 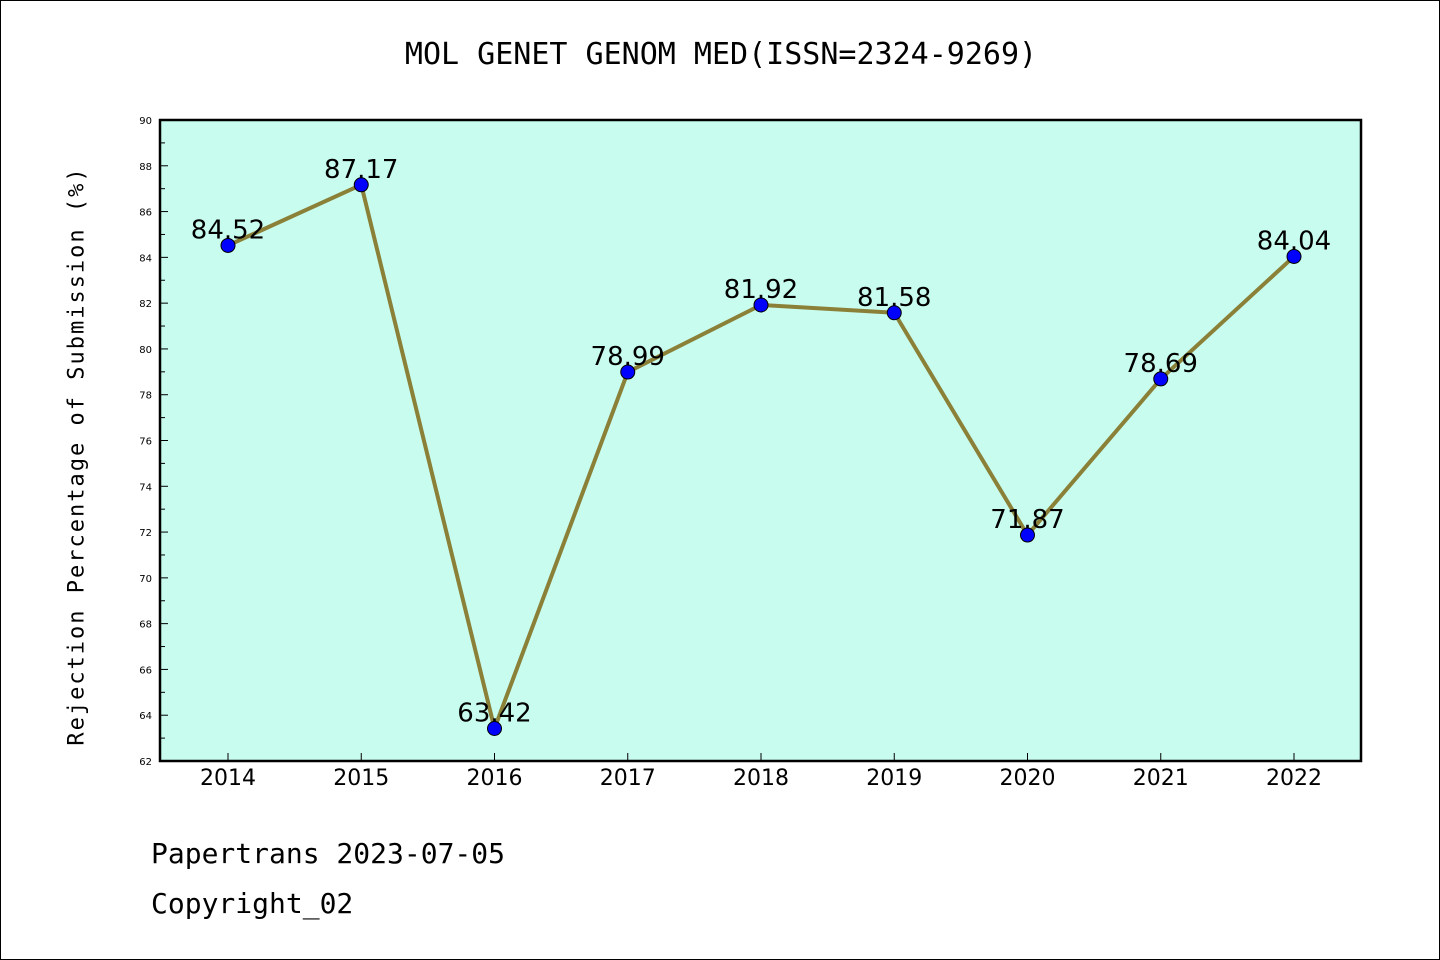 What do you see at coordinates (328, 853) in the screenshot?
I see `footer-source: Papertrans 2023-07-05` at bounding box center [328, 853].